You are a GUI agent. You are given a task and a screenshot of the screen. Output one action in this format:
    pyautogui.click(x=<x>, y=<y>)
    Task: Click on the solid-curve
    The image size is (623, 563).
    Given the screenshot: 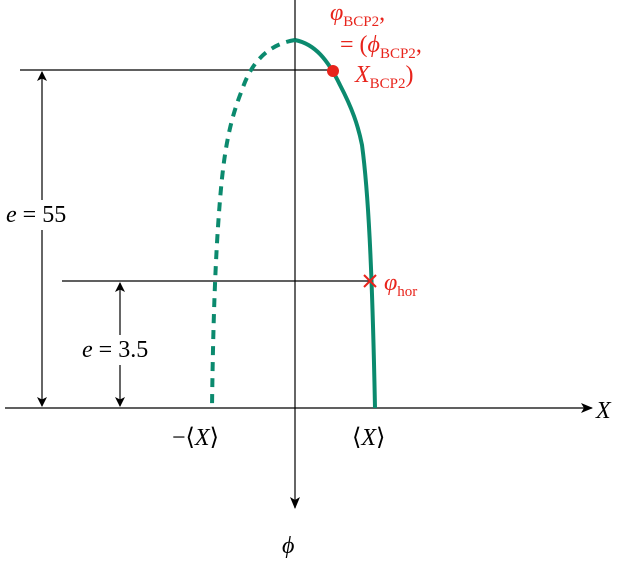 What is the action you would take?
    pyautogui.click(x=335, y=223)
    